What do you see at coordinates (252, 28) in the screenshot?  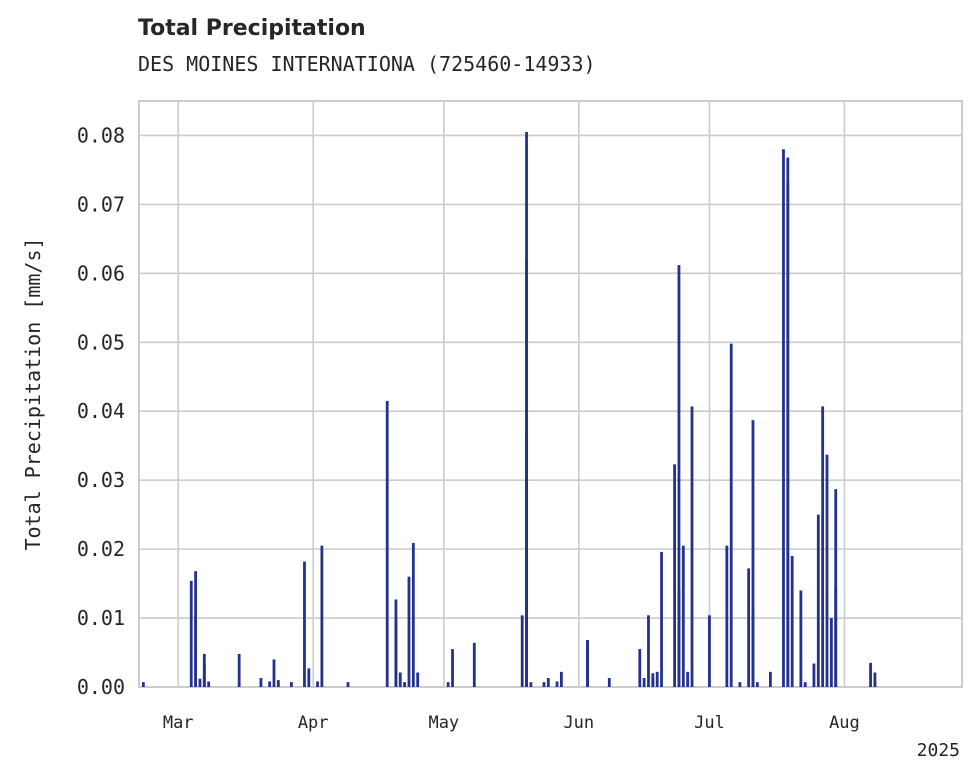 I see `chart-title: Total Precipitation` at bounding box center [252, 28].